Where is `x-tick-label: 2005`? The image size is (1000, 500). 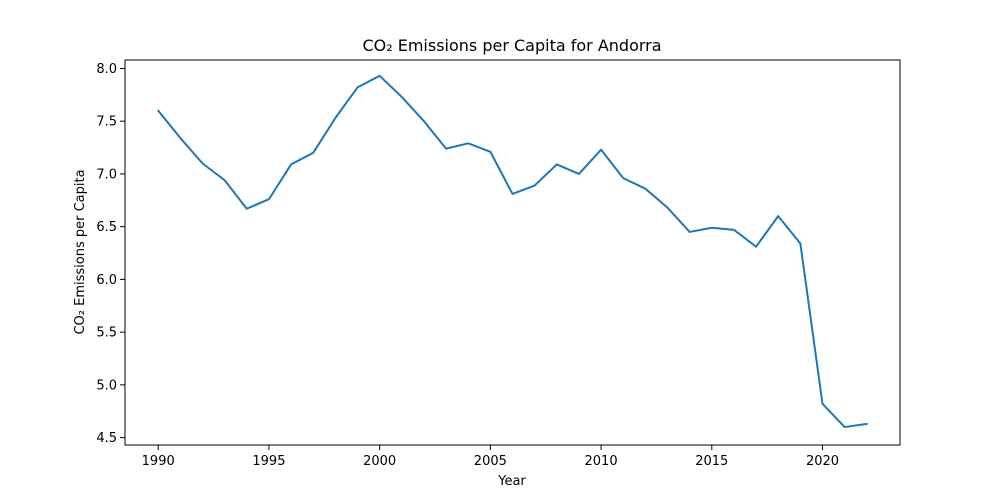
x-tick-label: 2005 is located at coordinates (490, 461).